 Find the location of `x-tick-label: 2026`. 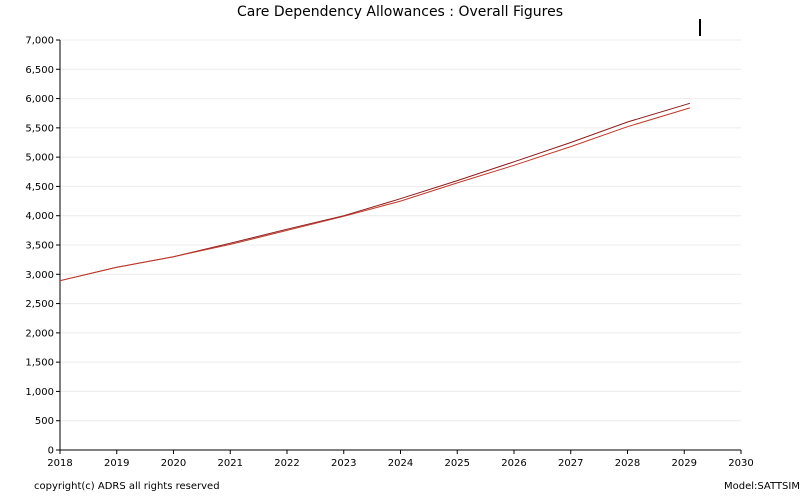

x-tick-label: 2026 is located at coordinates (513, 463).